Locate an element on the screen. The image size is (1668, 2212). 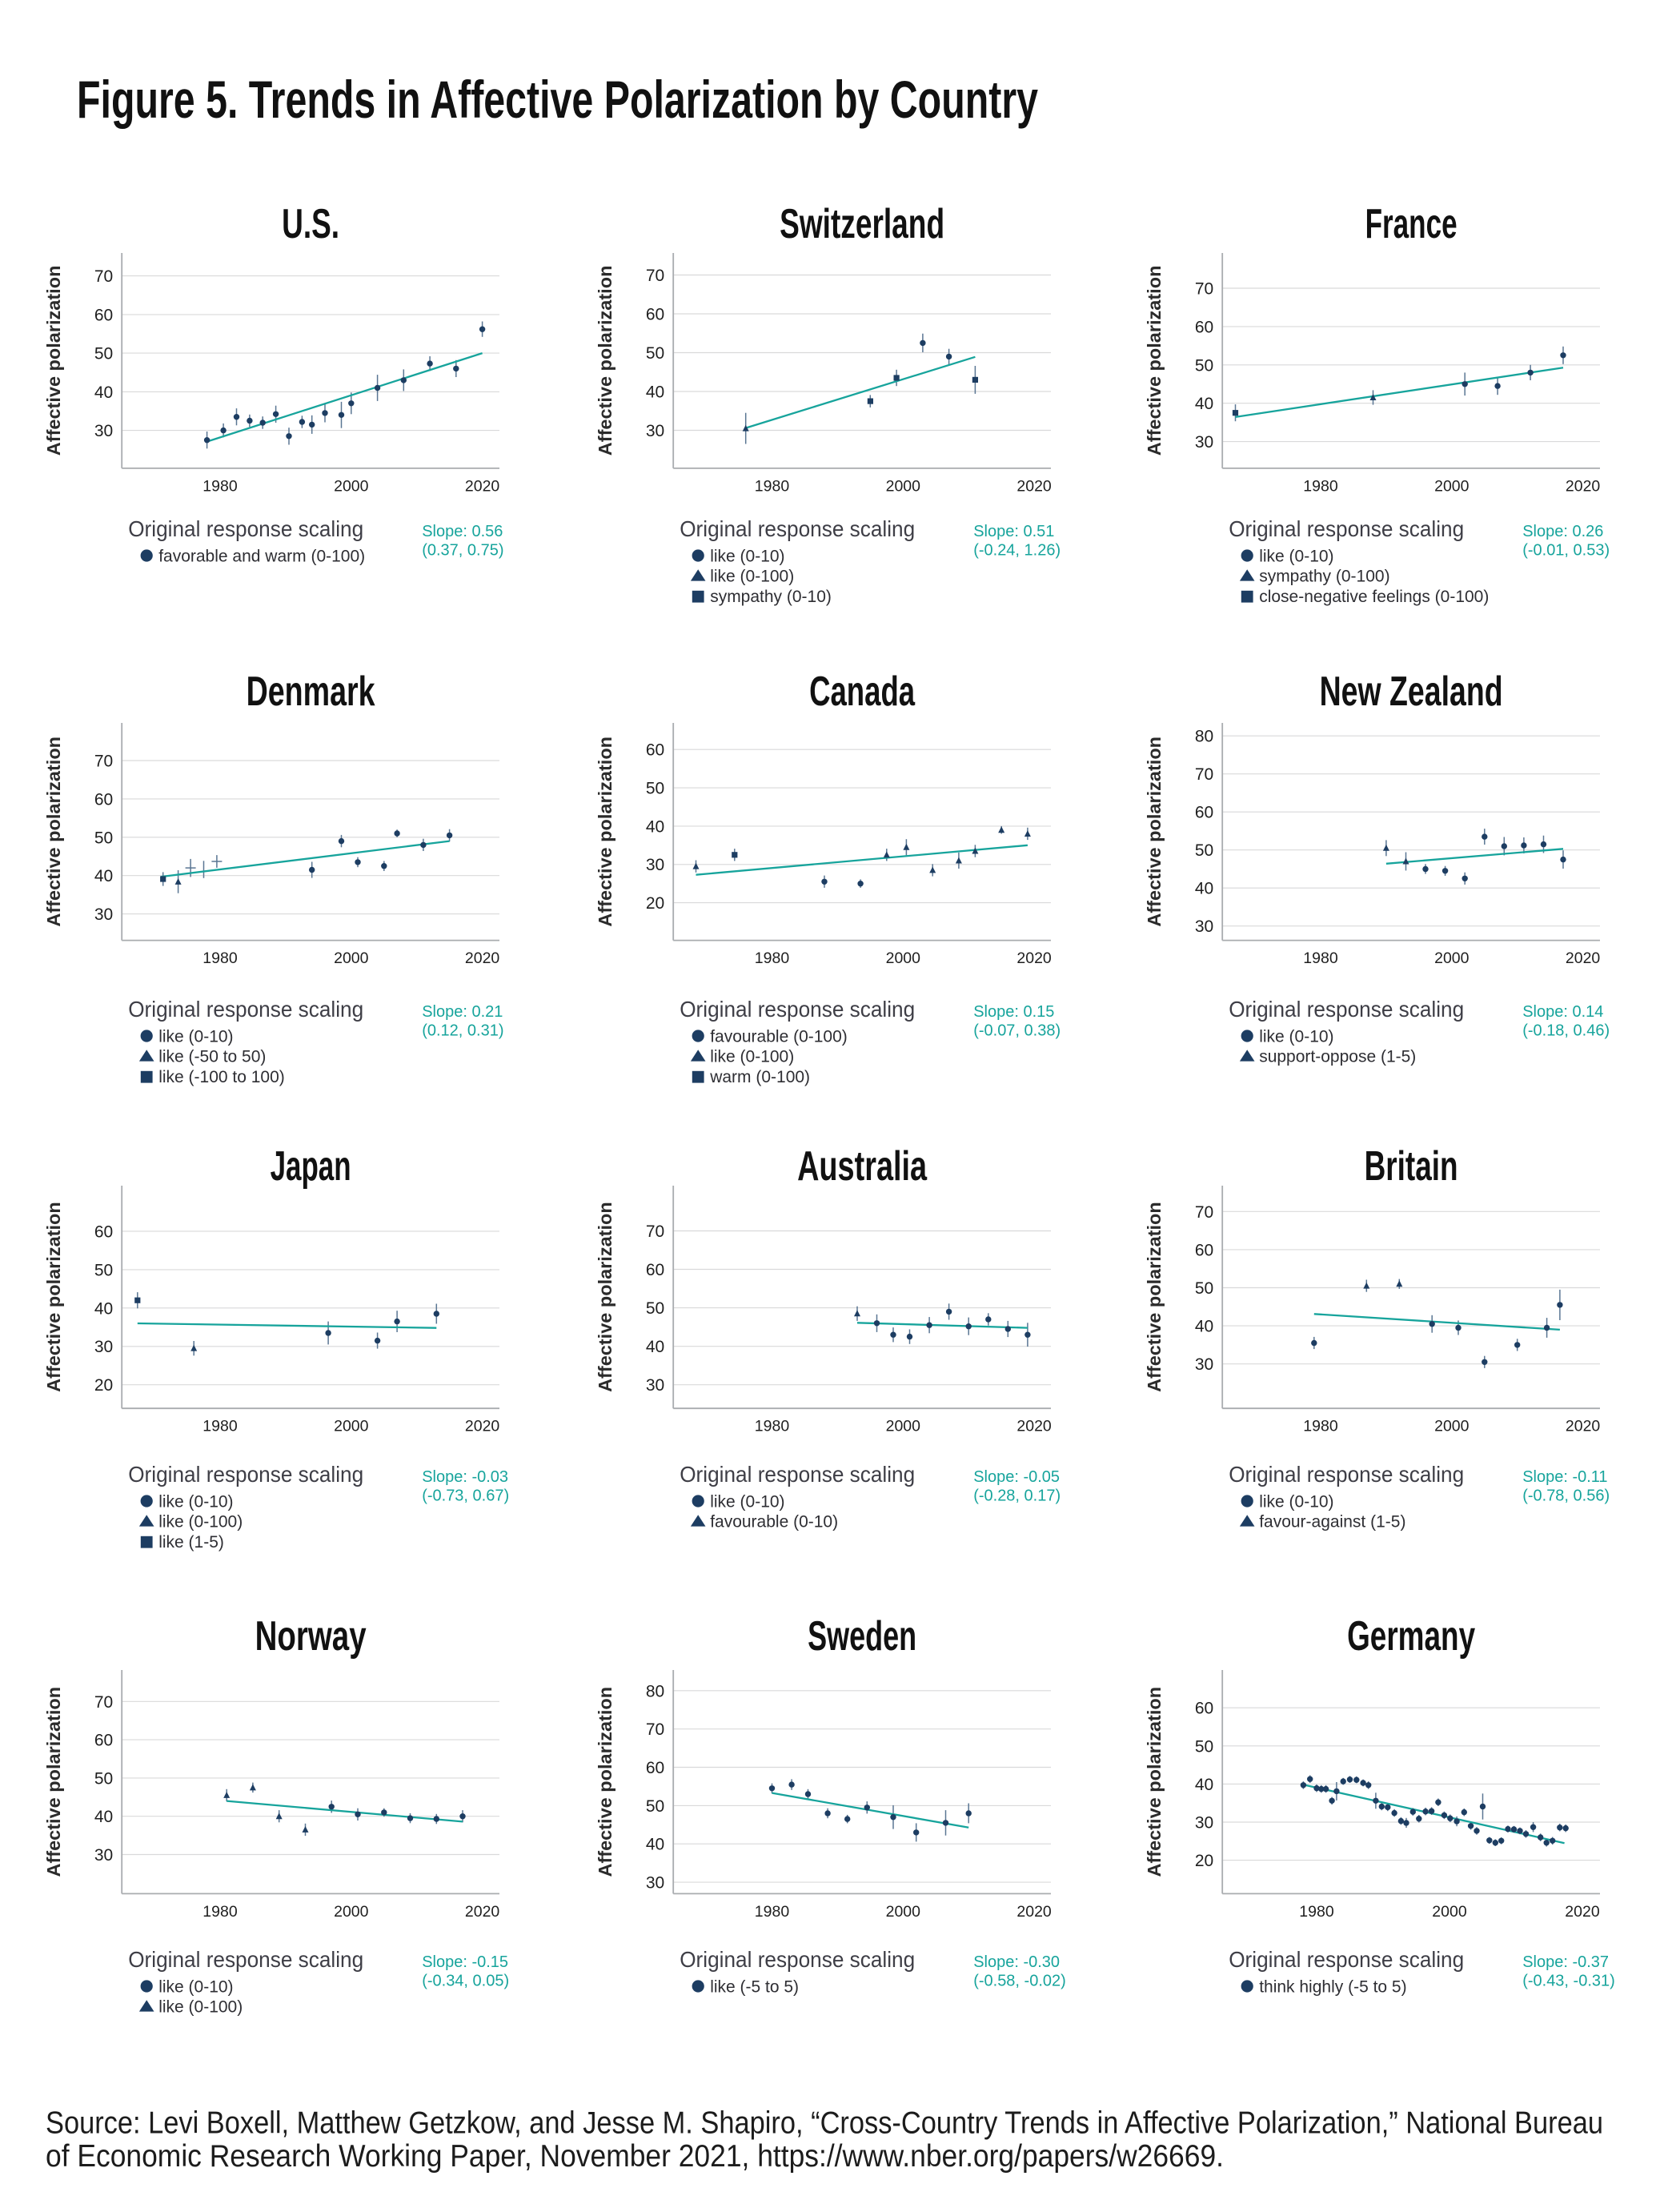
svg-text: favourable (0-10) is located at coordinates (774, 1523).